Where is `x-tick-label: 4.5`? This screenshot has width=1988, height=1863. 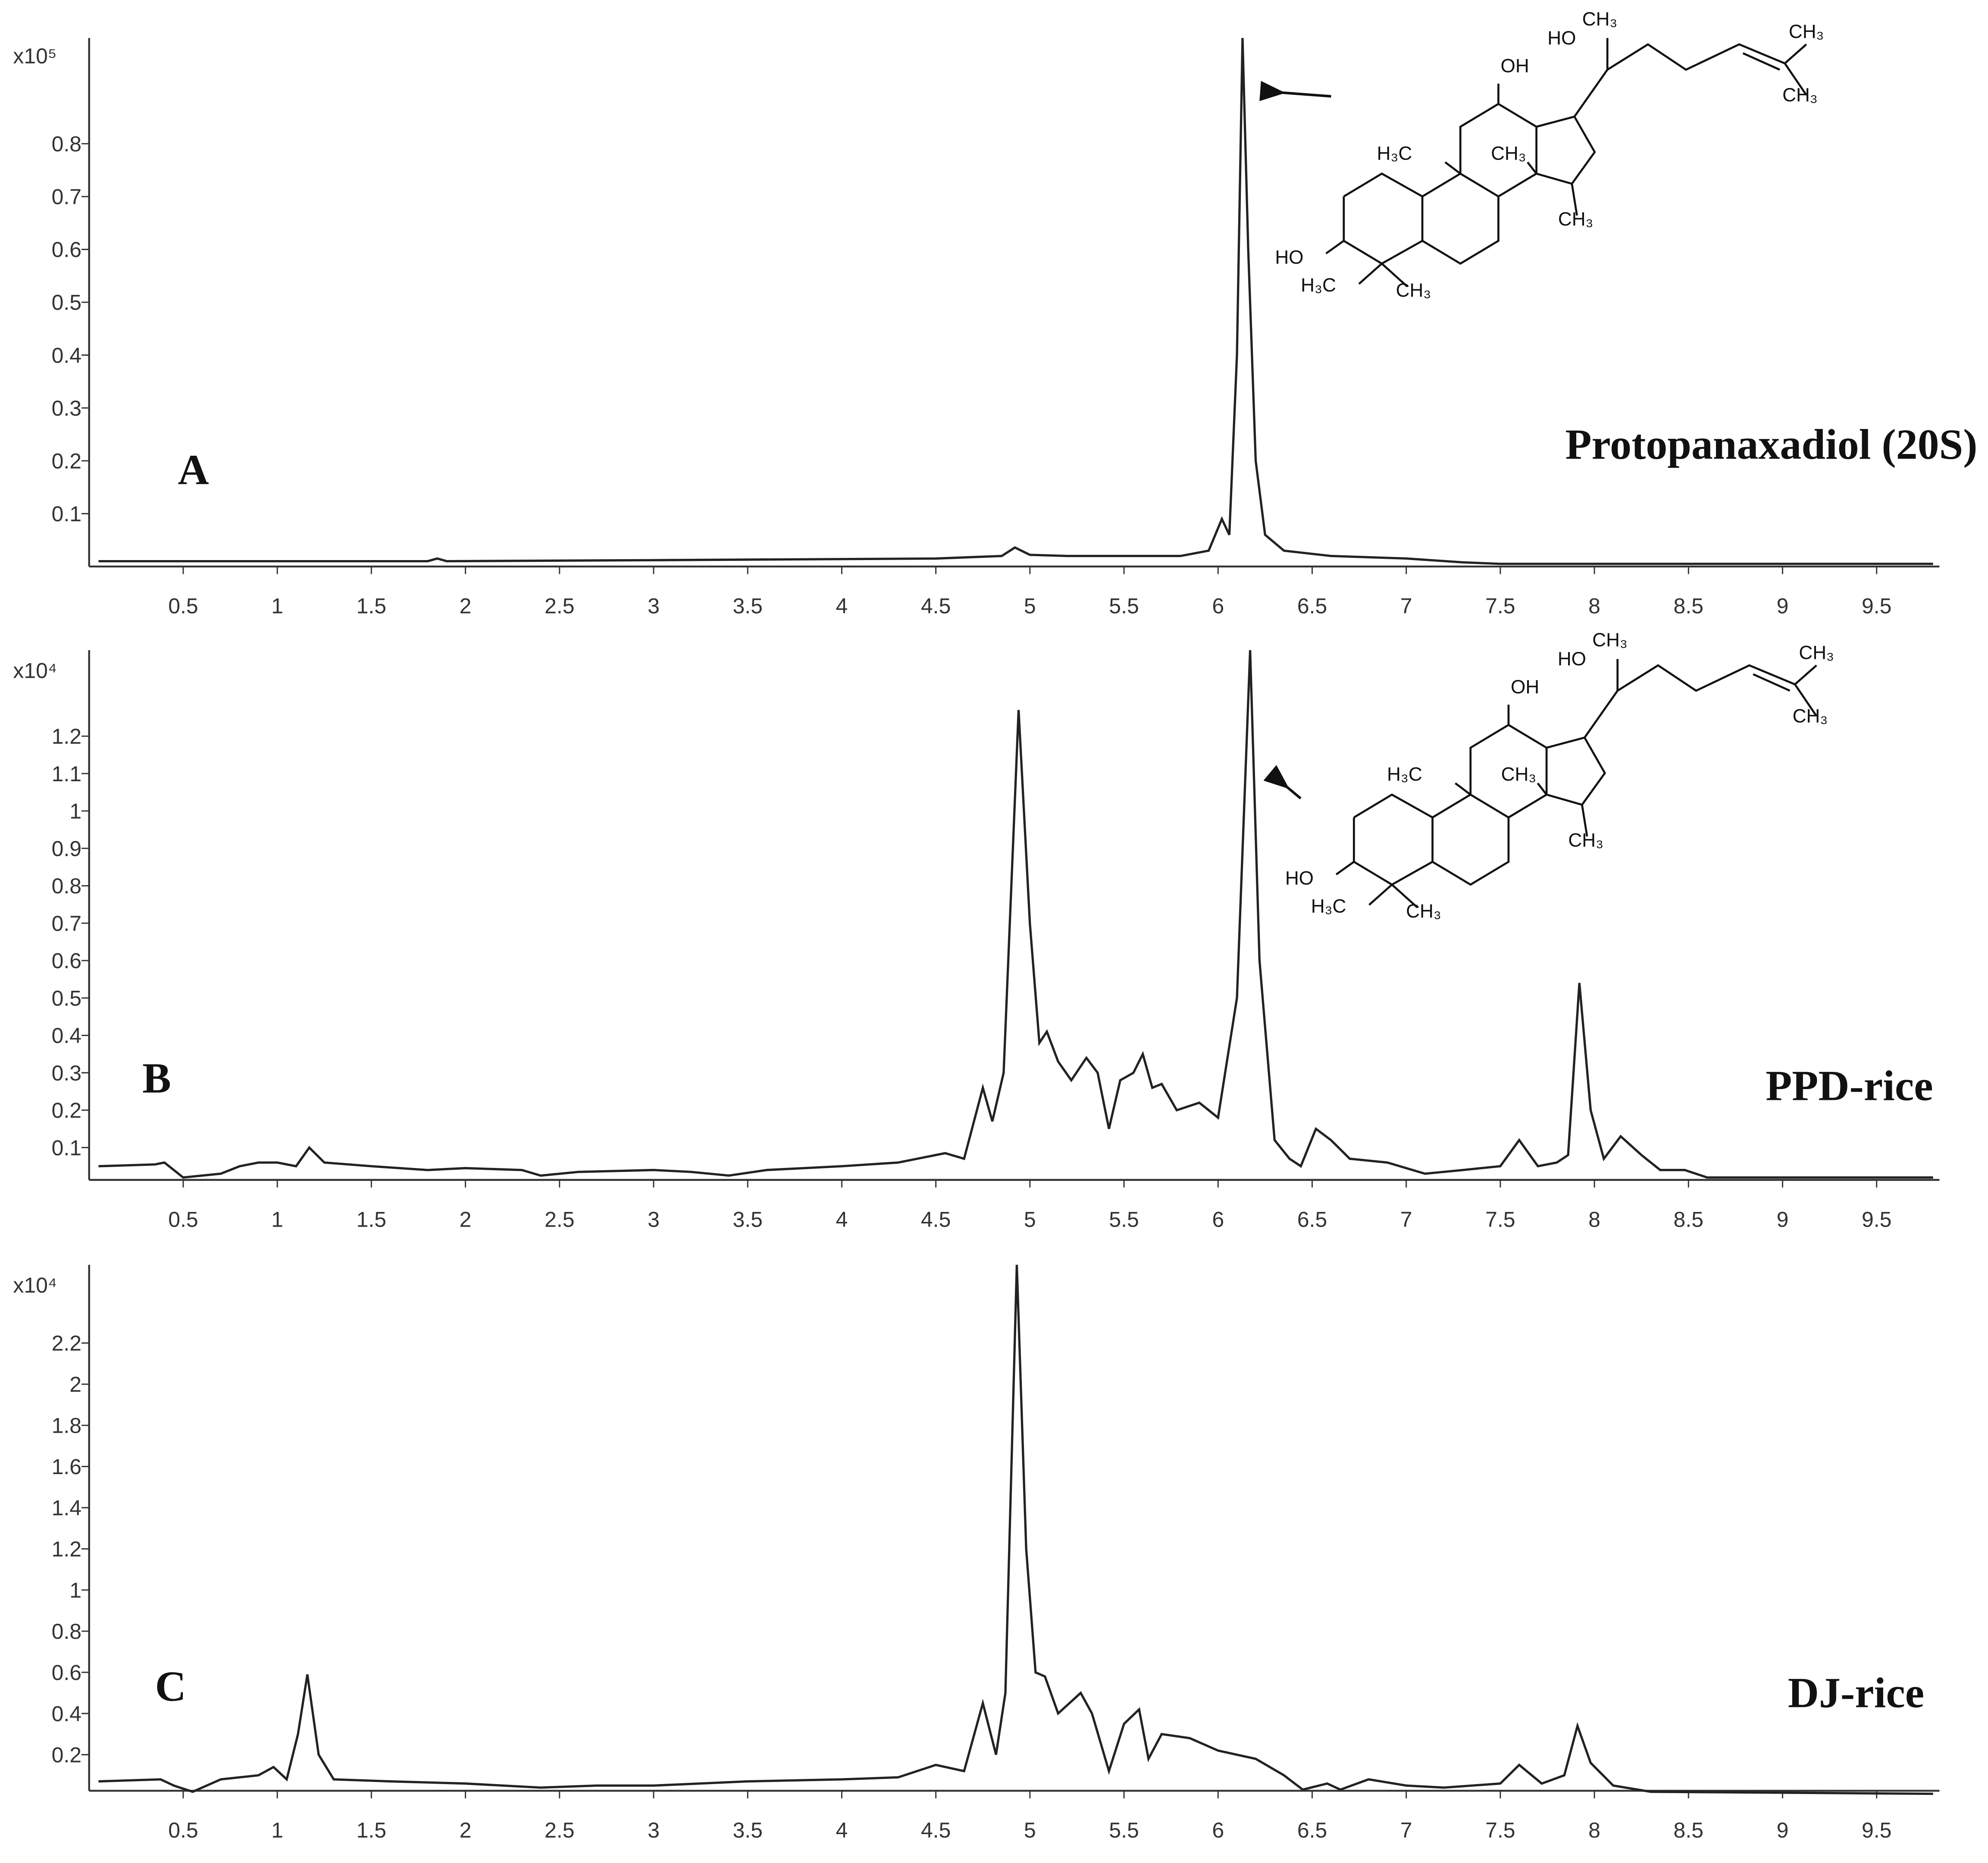 x-tick-label: 4.5 is located at coordinates (936, 606).